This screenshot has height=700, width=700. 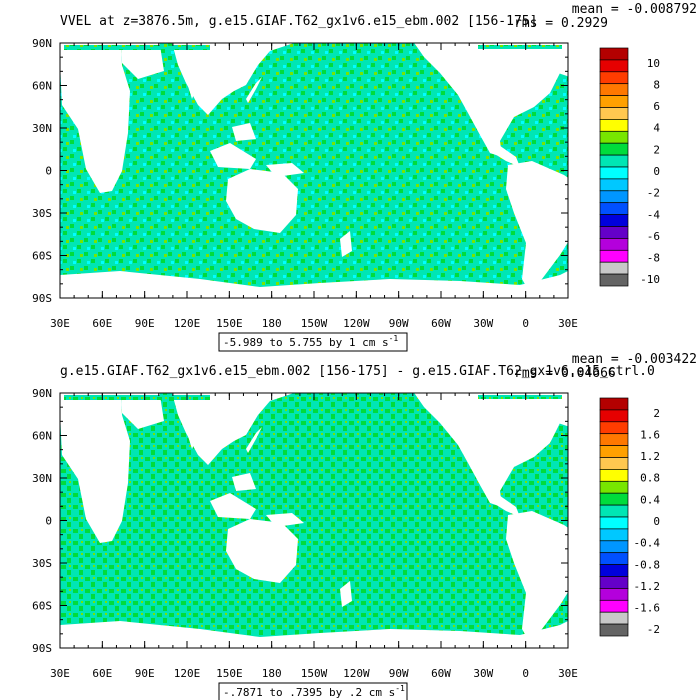 What do you see at coordinates (650, 499) in the screenshot?
I see `colorbar-label: 0.4` at bounding box center [650, 499].